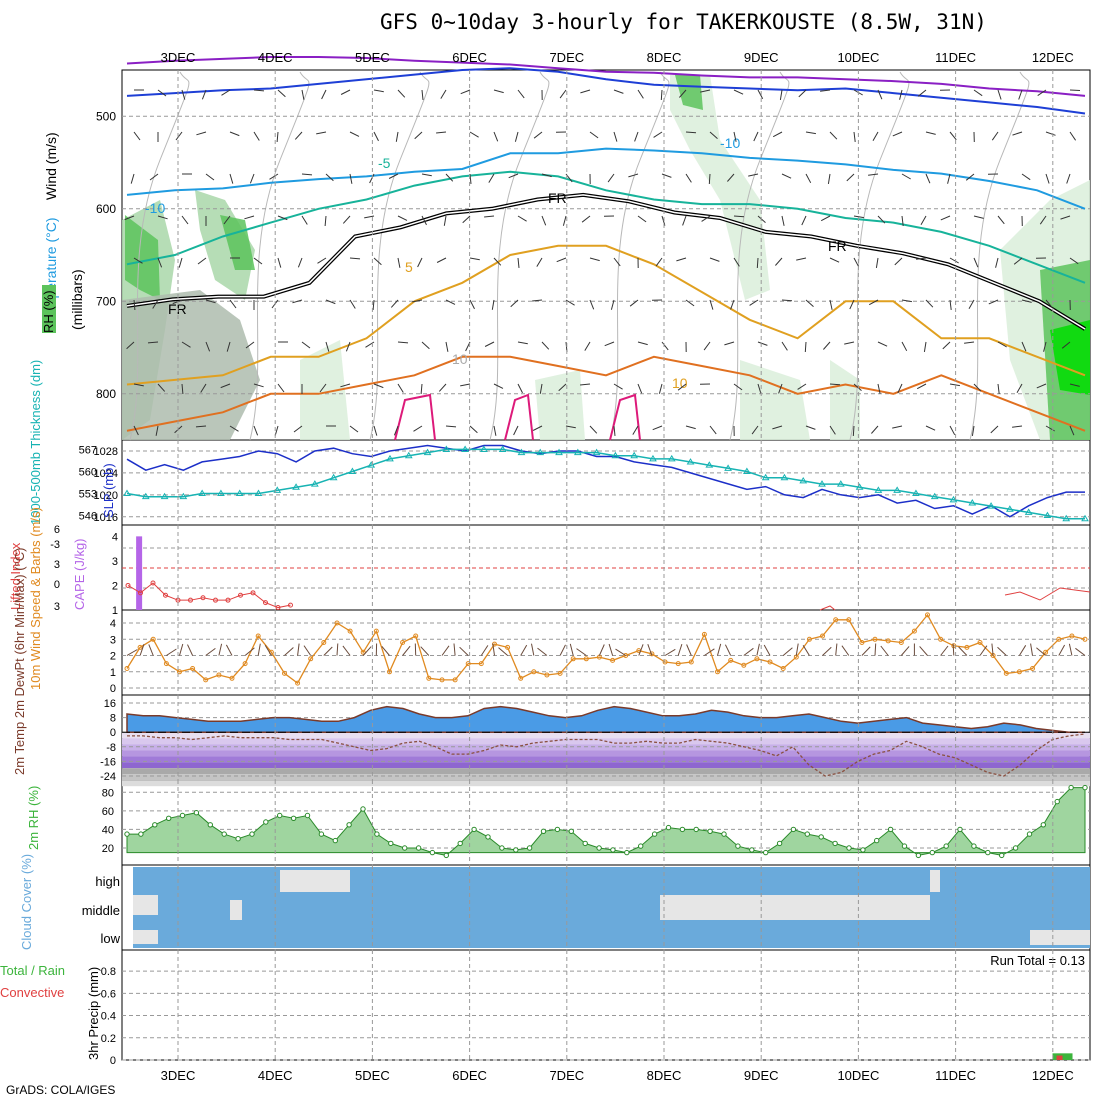  I want to click on x-tick-top-7DEC: 7DEC, so click(566, 57).